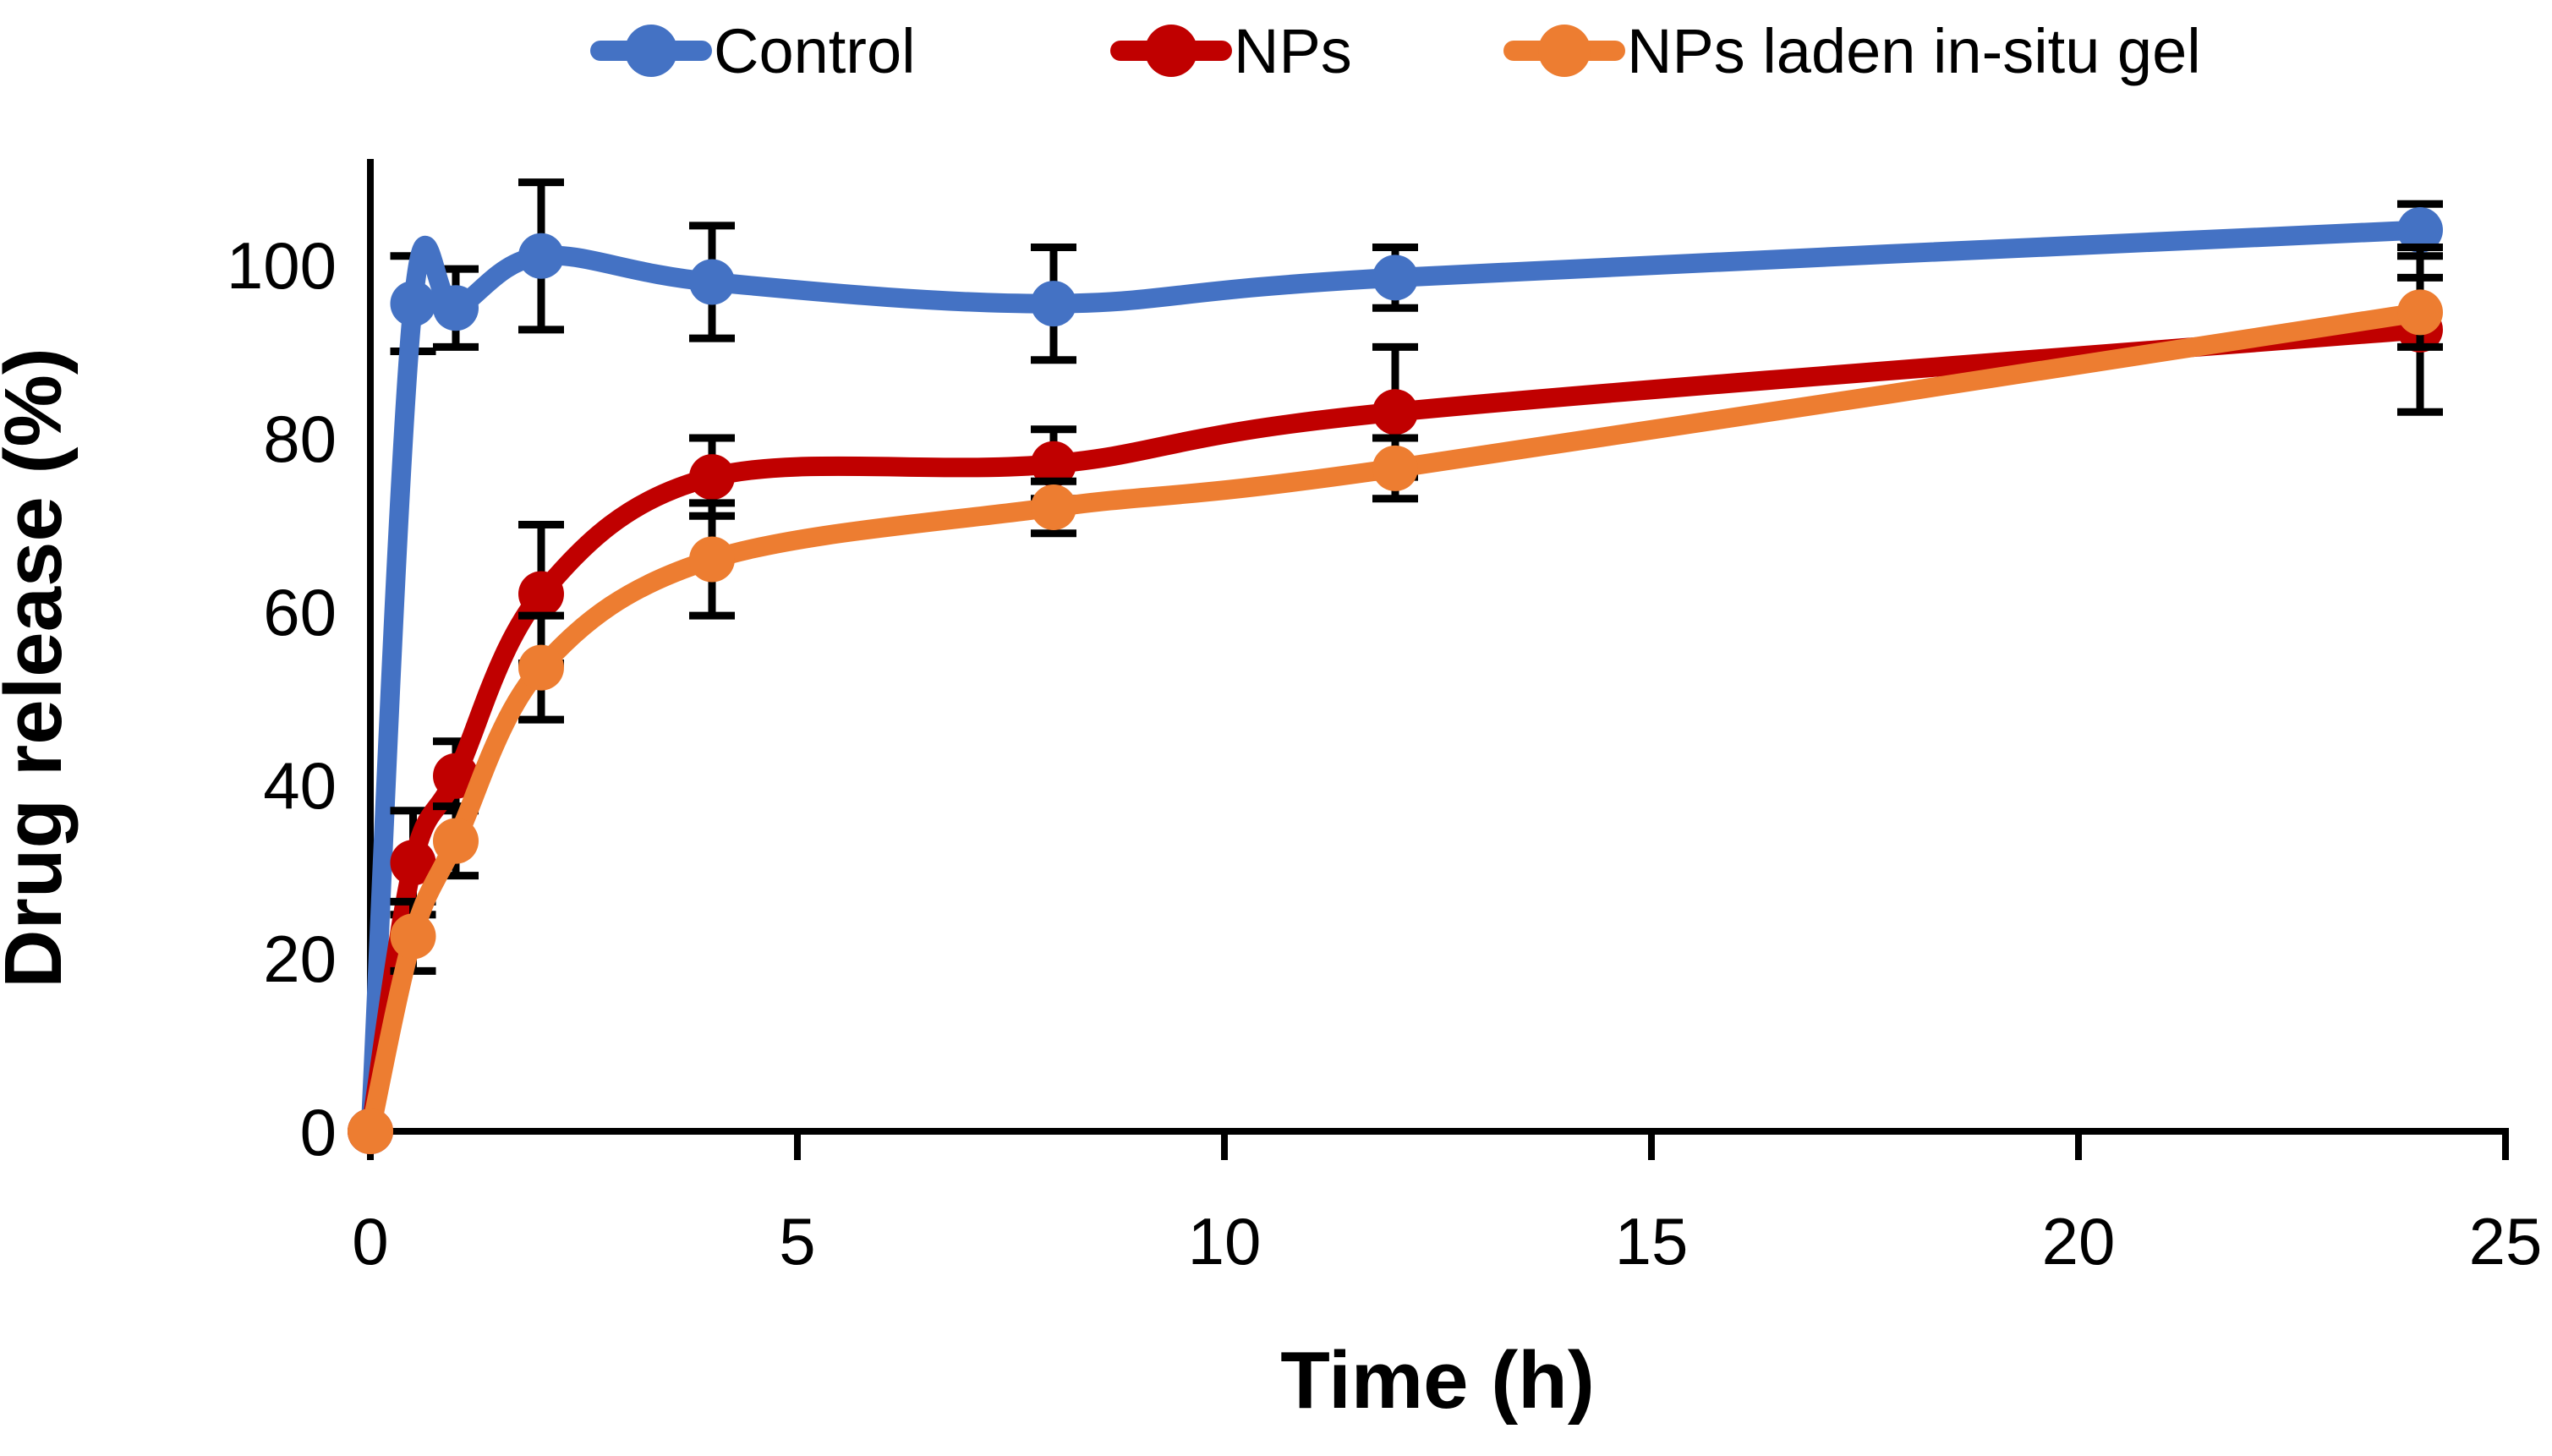  Describe the element at coordinates (300, 439) in the screenshot. I see `y-tick-label: 80` at that location.